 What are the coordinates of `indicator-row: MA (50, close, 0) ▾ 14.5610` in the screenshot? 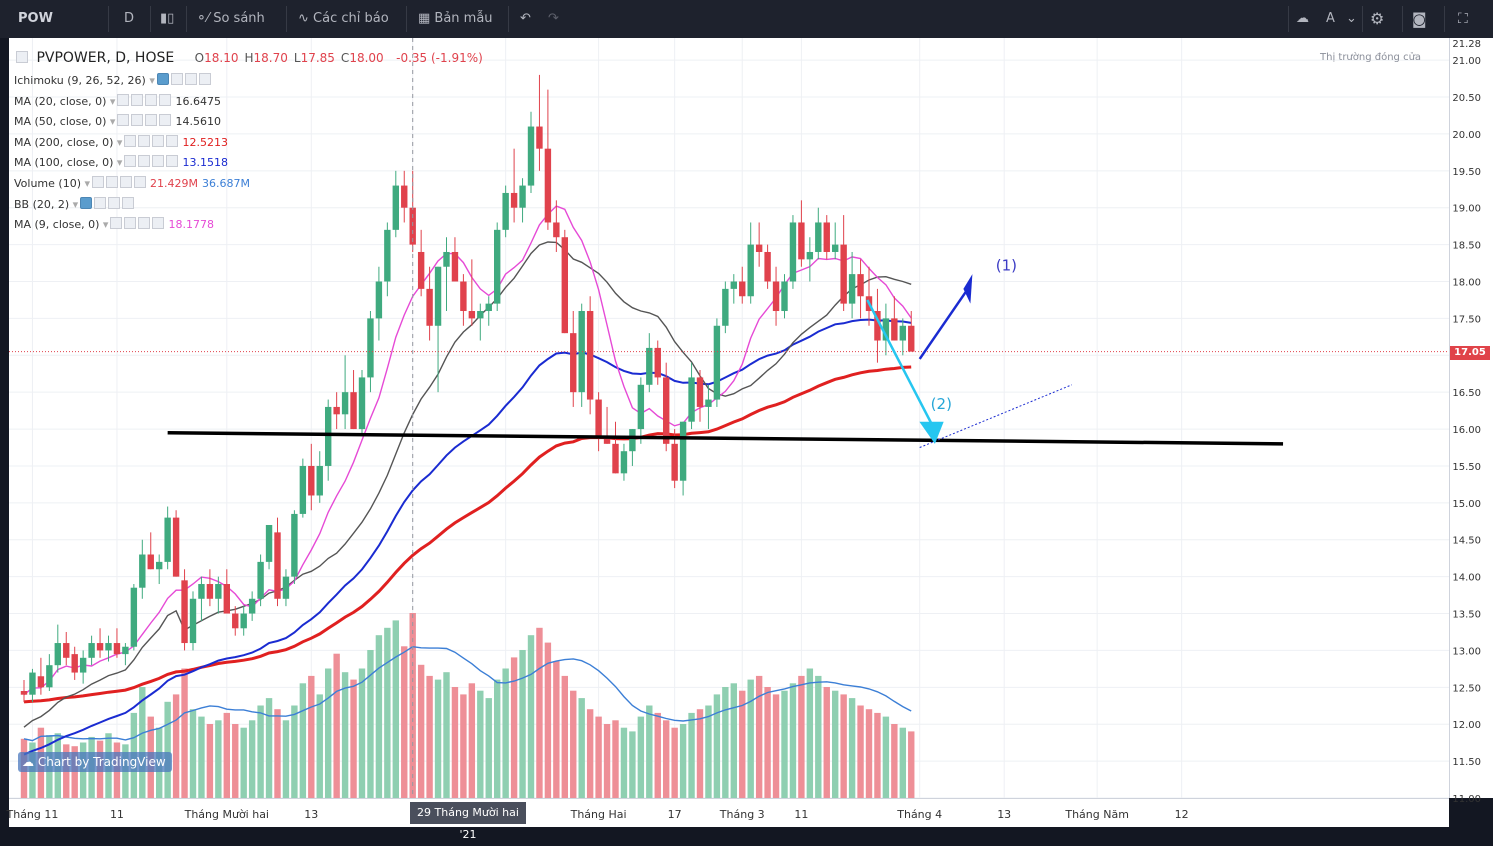 It's located at (117, 121).